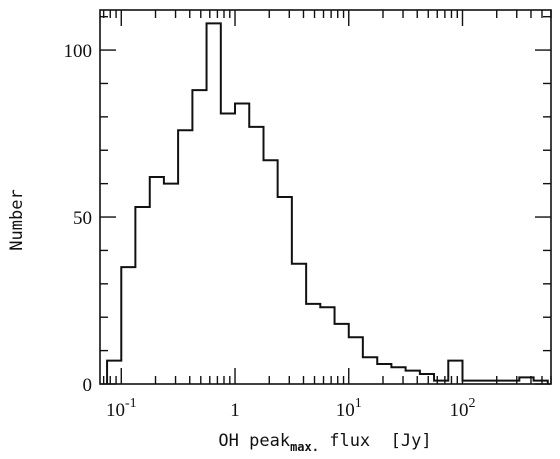  Describe the element at coordinates (235, 410) in the screenshot. I see `x-tick-label: 1` at that location.